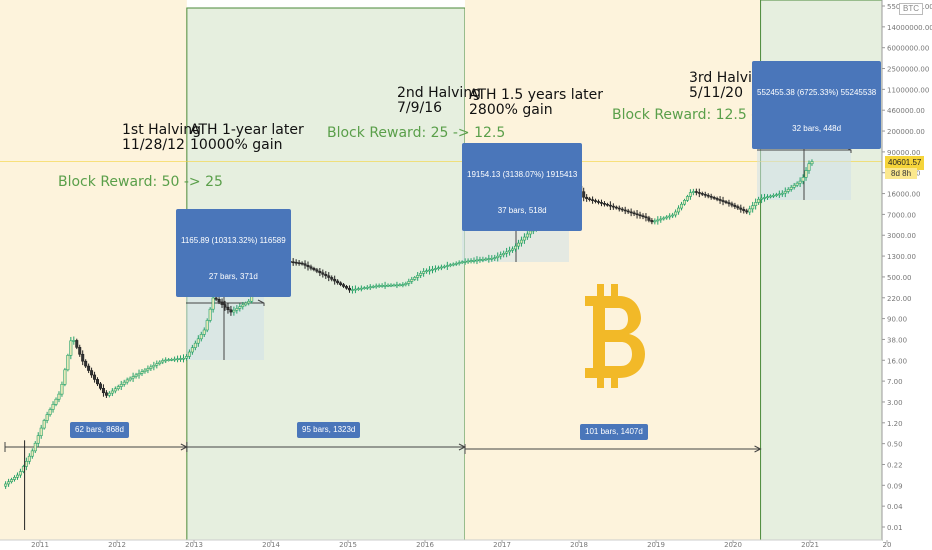  Describe the element at coordinates (194, 545) in the screenshot. I see `x-tick-label: 2013` at that location.